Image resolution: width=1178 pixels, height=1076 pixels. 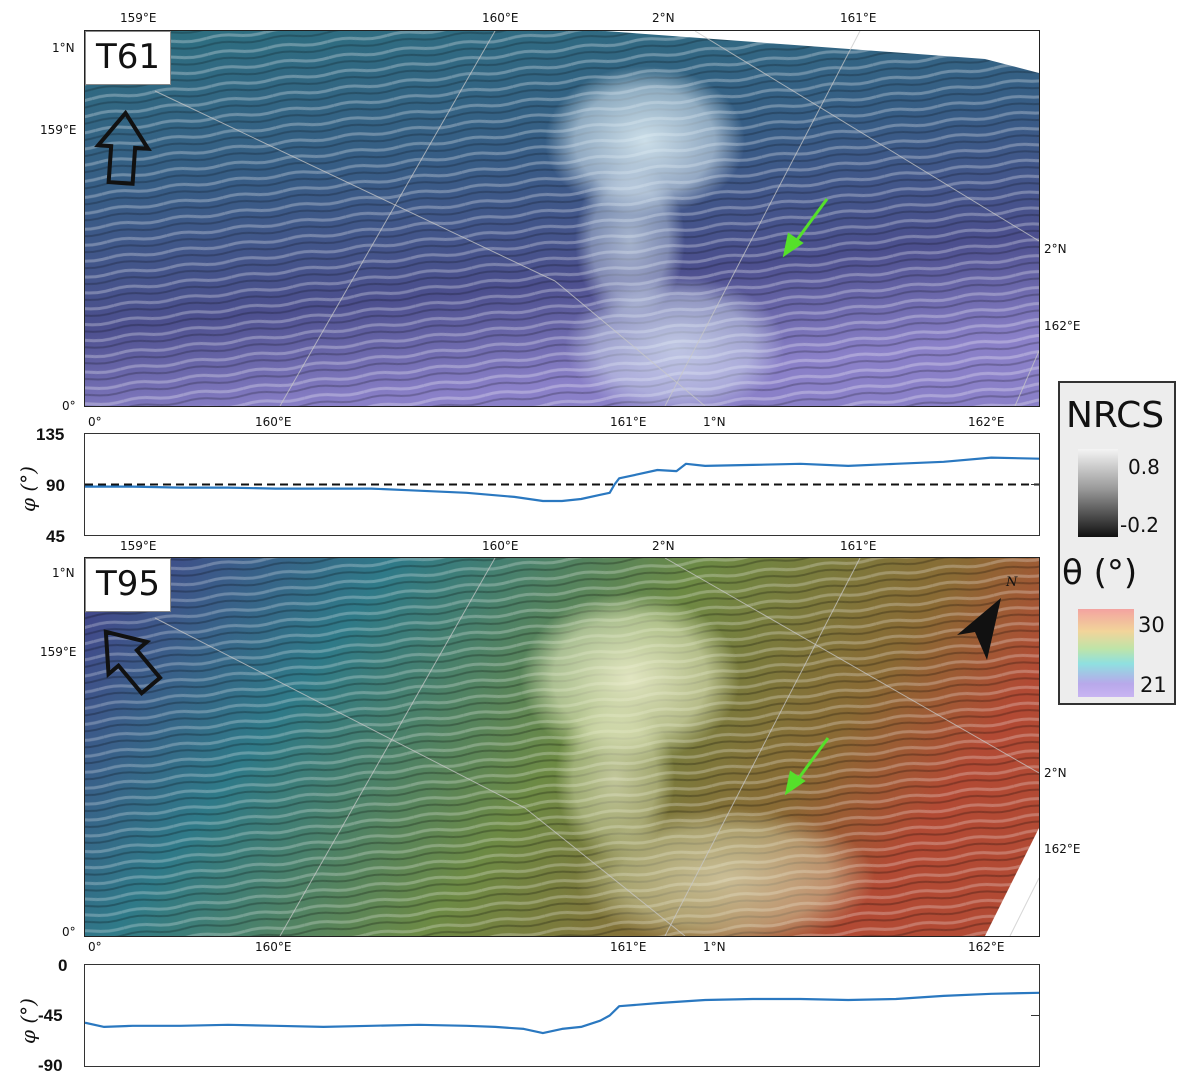 I want to click on top-tick-t95-1: 159°E, so click(x=138, y=546).